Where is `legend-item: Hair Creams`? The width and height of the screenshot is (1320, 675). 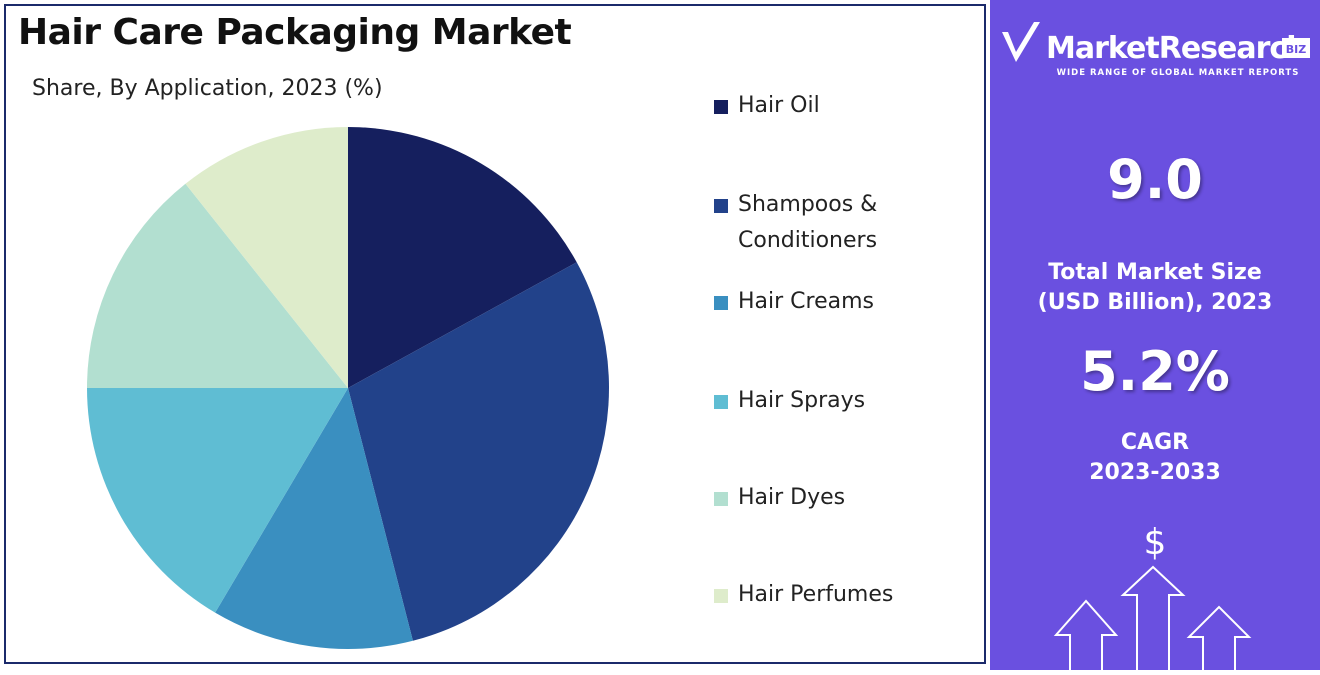
legend-item: Hair Creams is located at coordinates (825, 302).